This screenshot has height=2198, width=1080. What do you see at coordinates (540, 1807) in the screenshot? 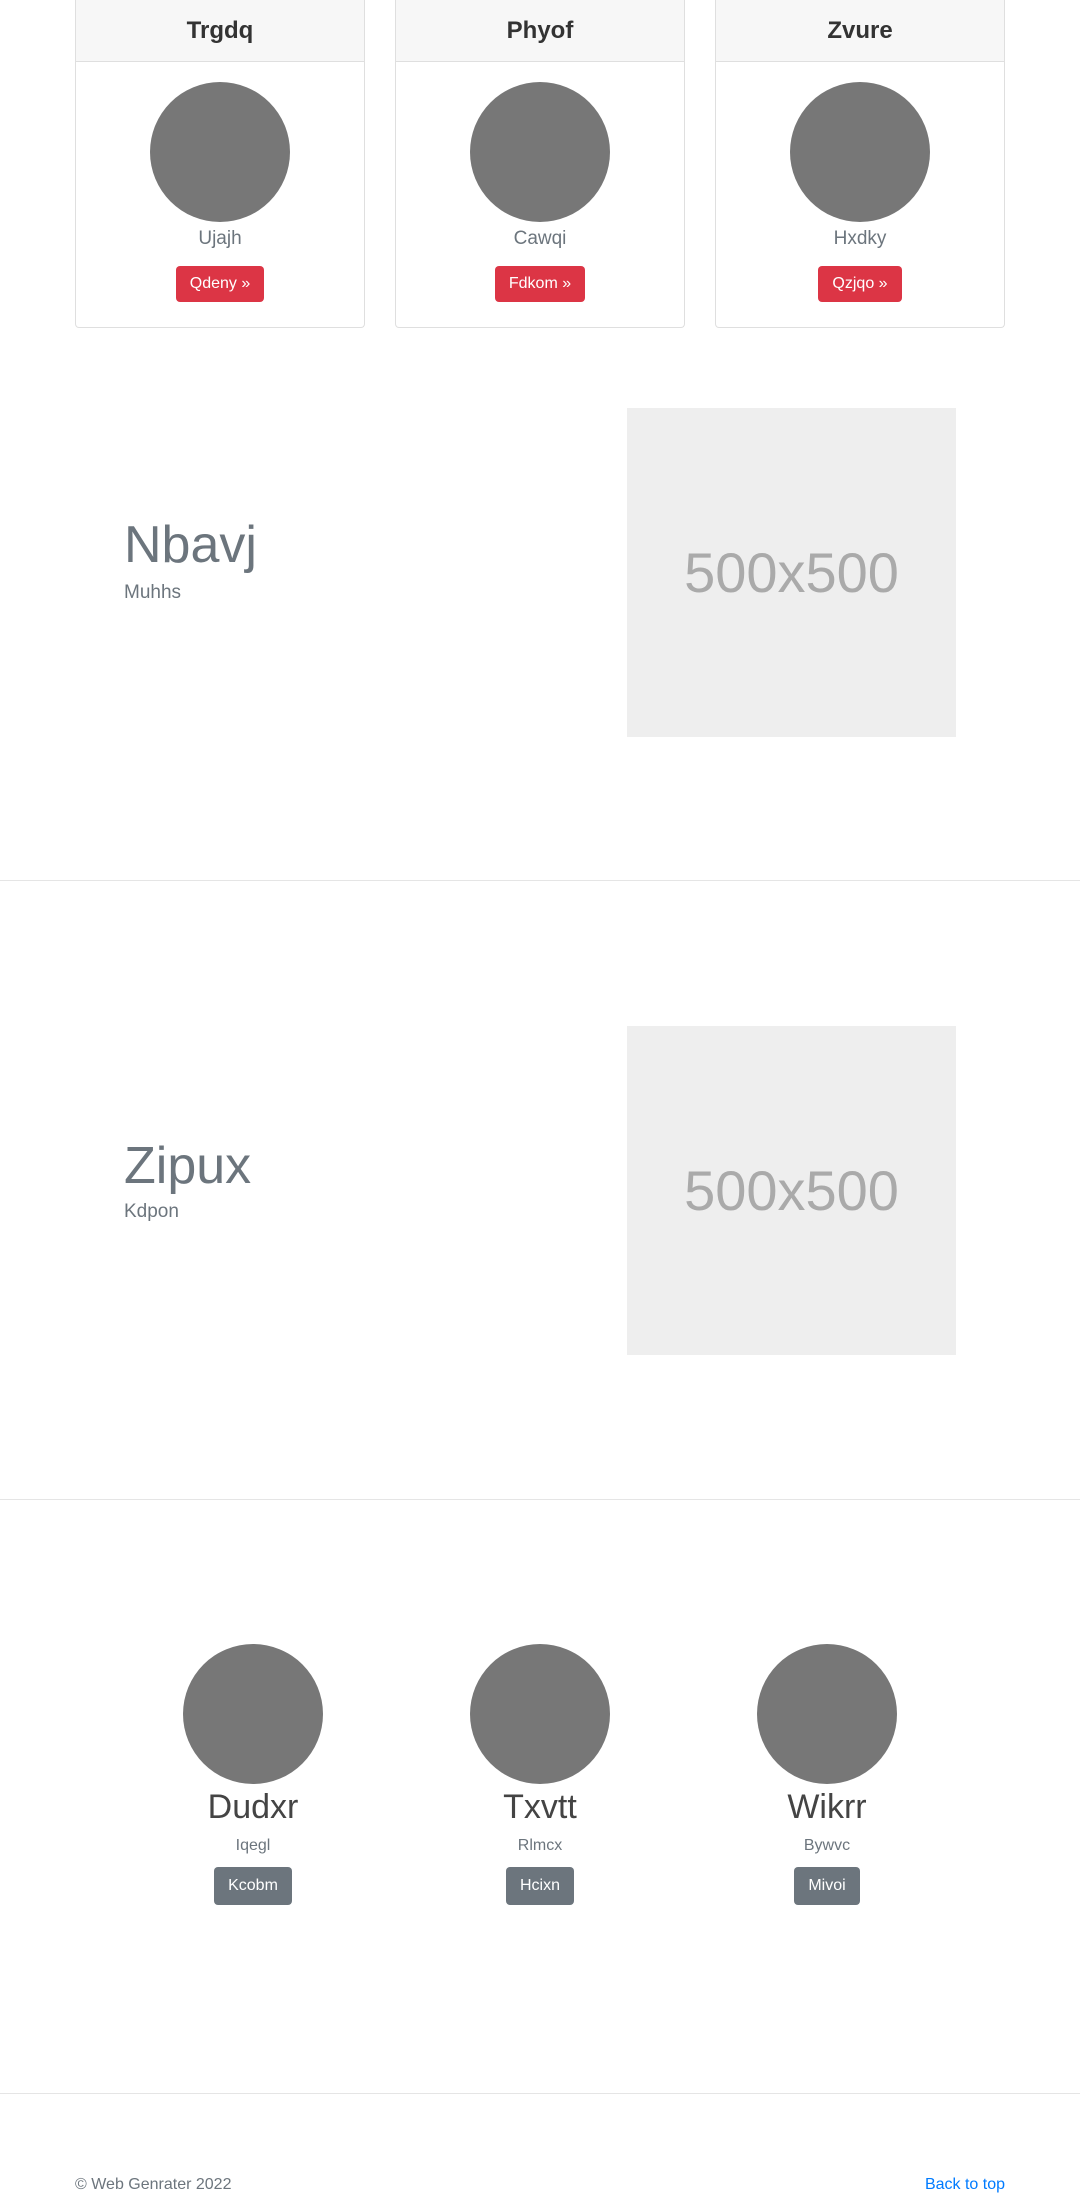
I see `member-name: Txvtt` at bounding box center [540, 1807].